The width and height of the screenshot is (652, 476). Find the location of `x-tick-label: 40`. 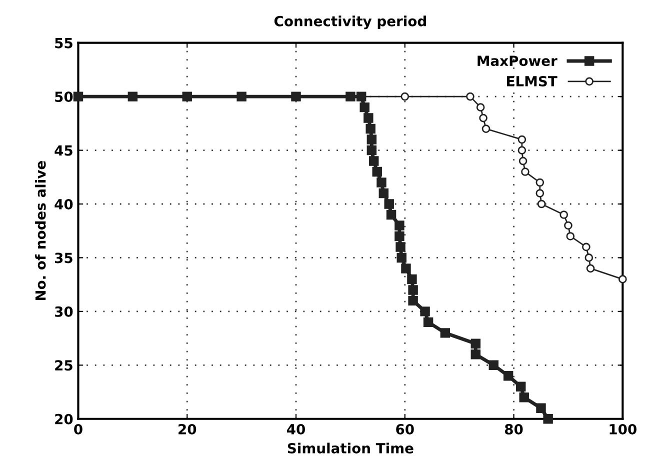

x-tick-label: 40 is located at coordinates (296, 429).